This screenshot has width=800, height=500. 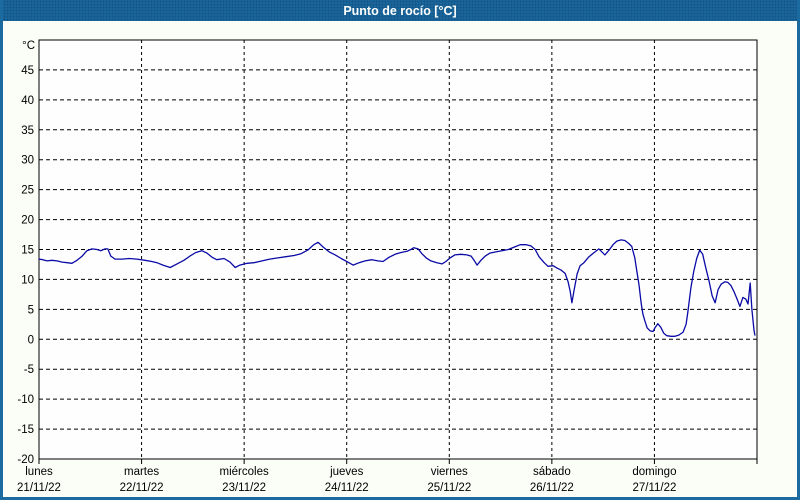 I want to click on y-tick-label: 45, so click(x=27, y=71).